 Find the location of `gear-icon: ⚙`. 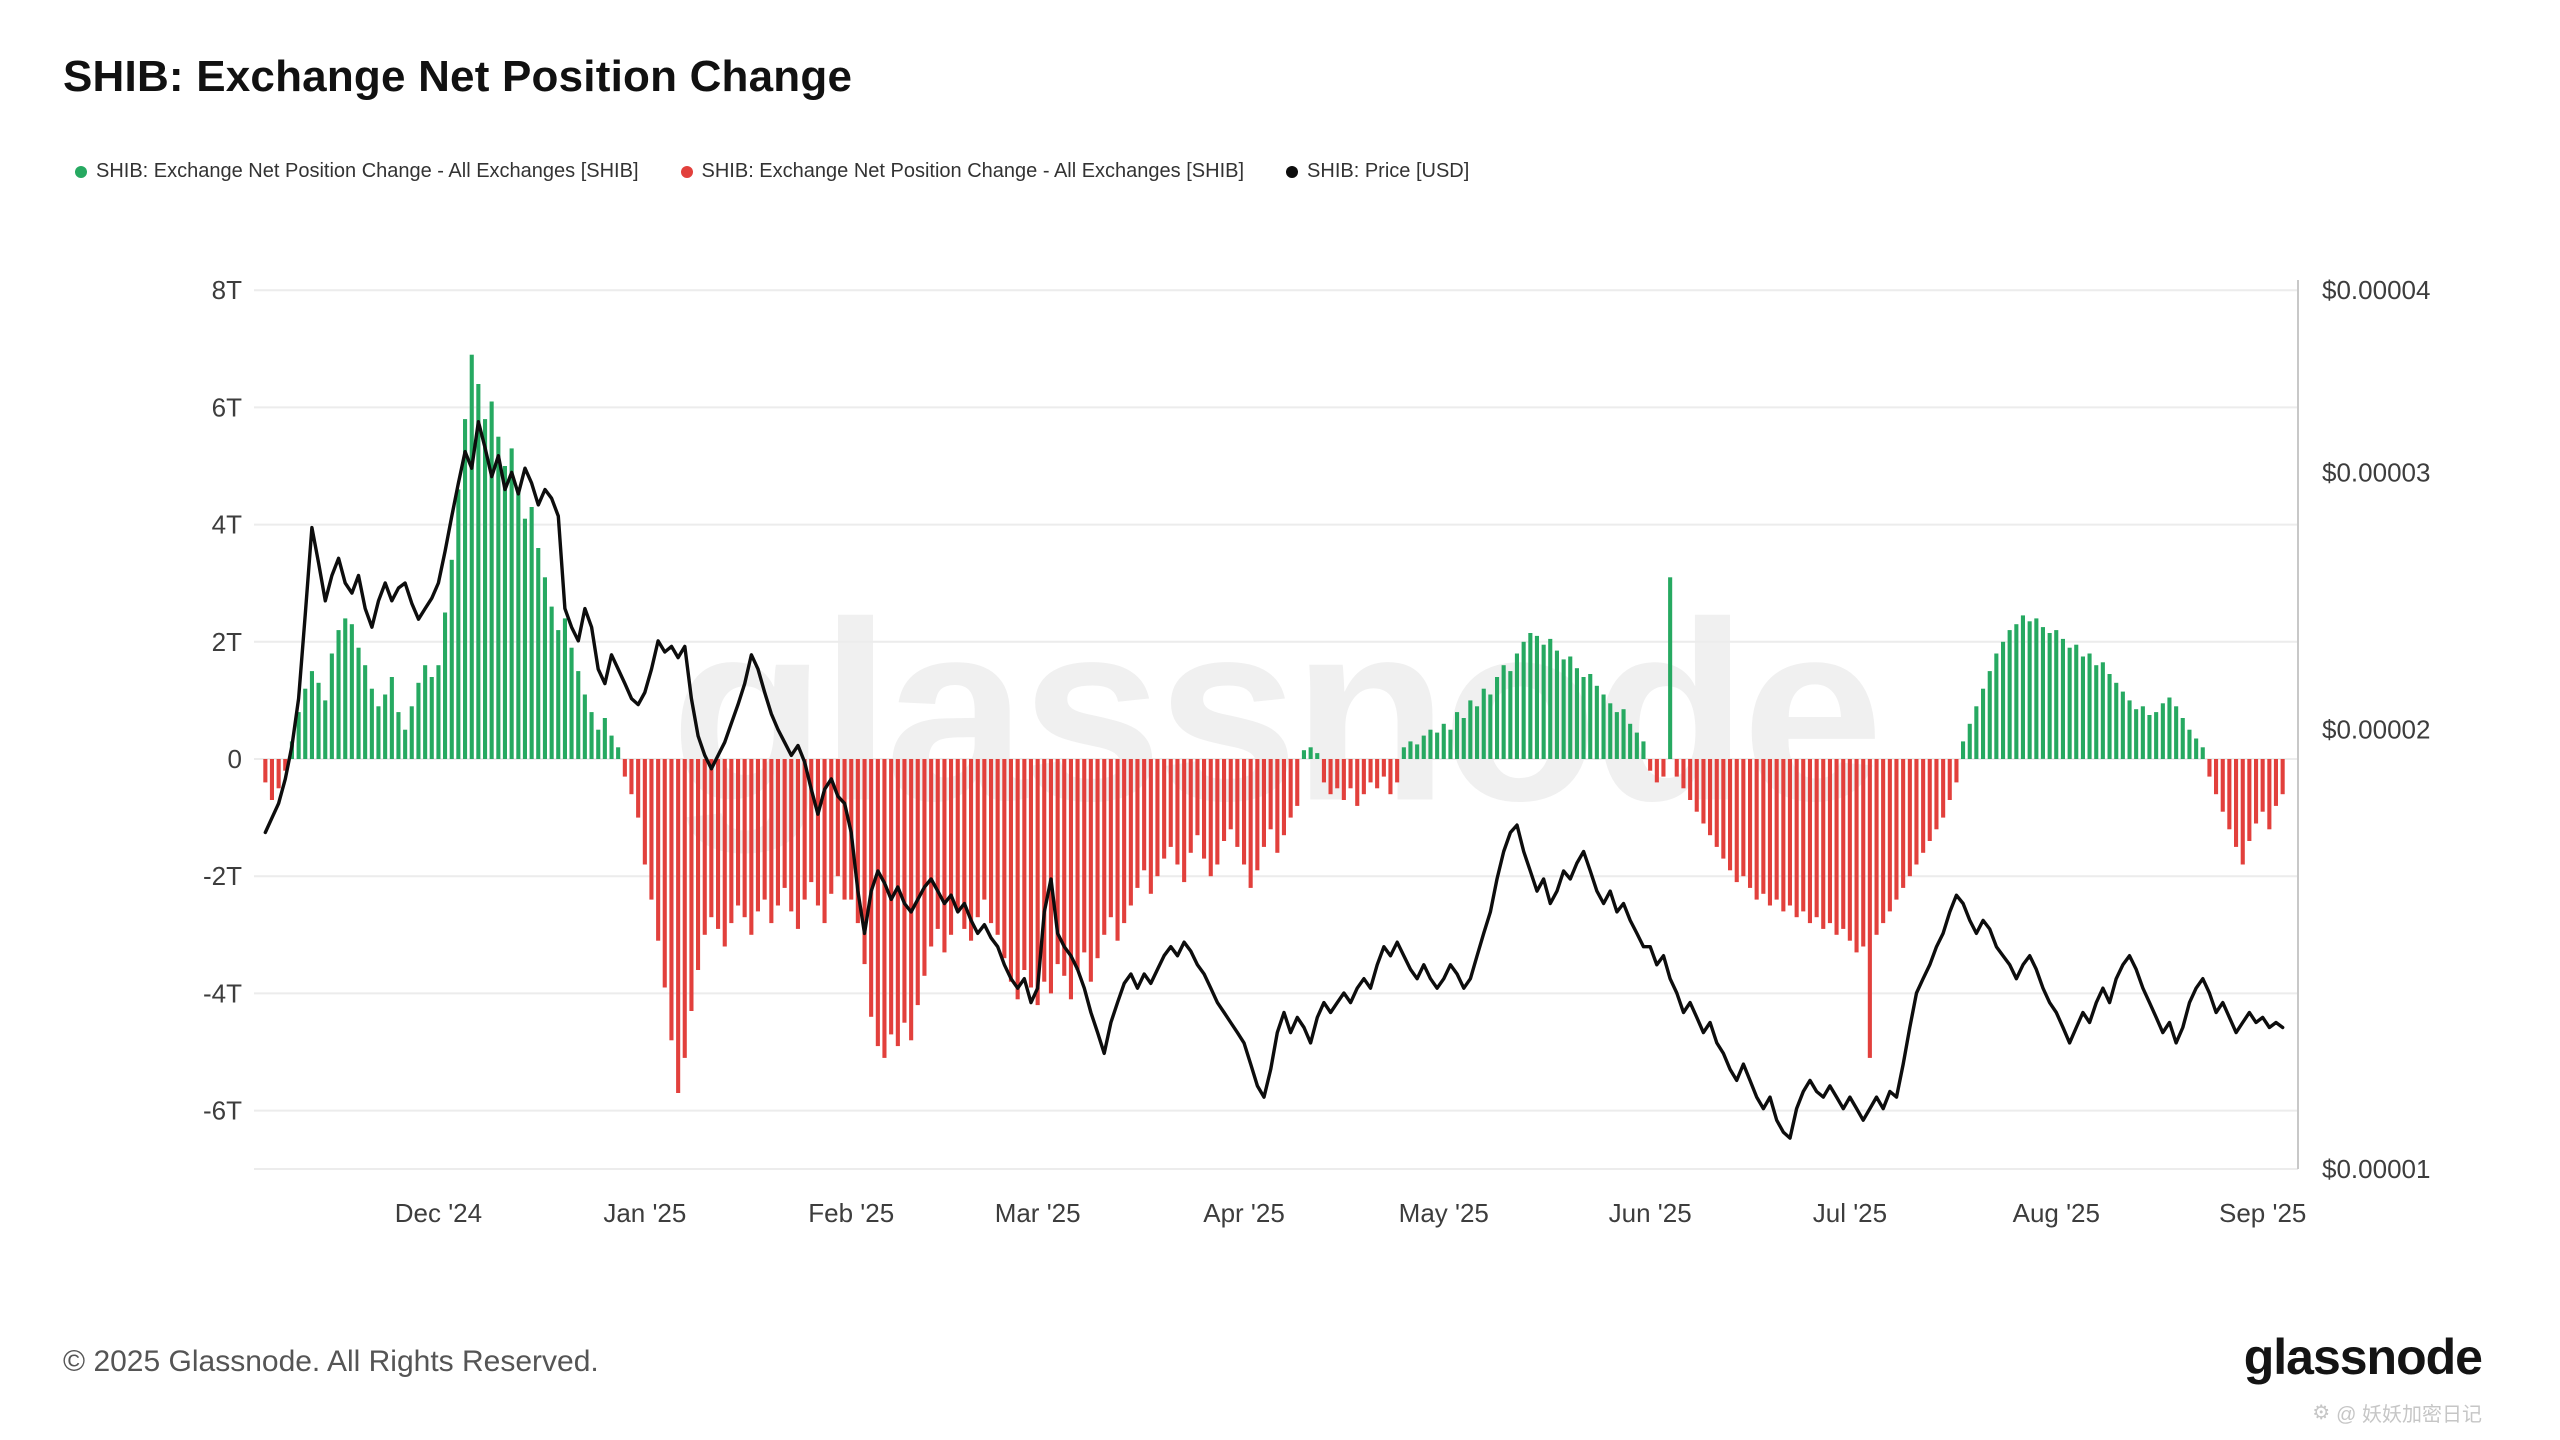

gear-icon: ⚙ is located at coordinates (2321, 1413).